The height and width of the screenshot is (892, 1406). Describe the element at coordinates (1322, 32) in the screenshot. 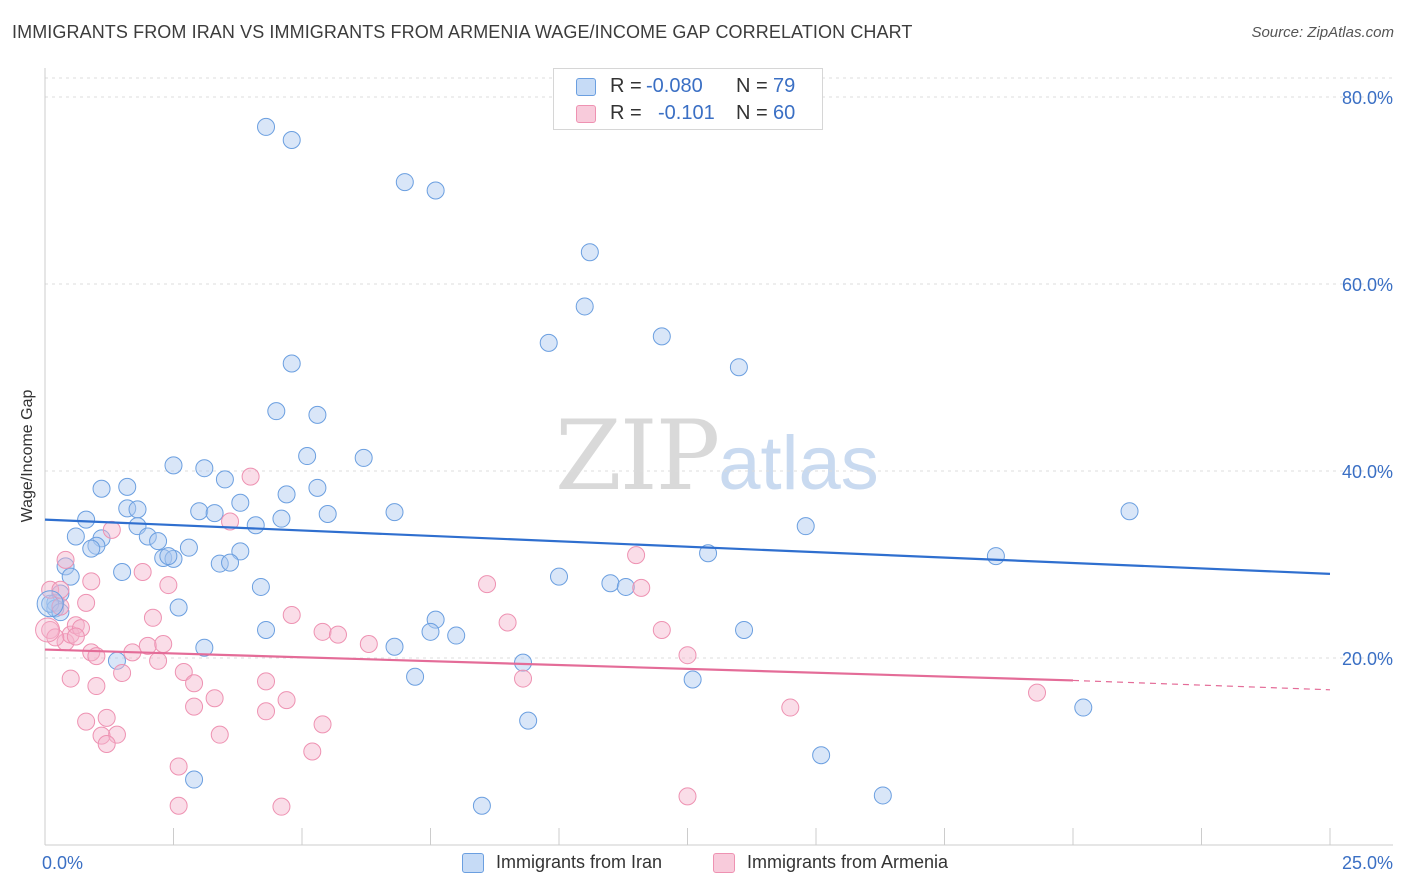

I see `source-label: Source: ZipAtlas.com` at that location.